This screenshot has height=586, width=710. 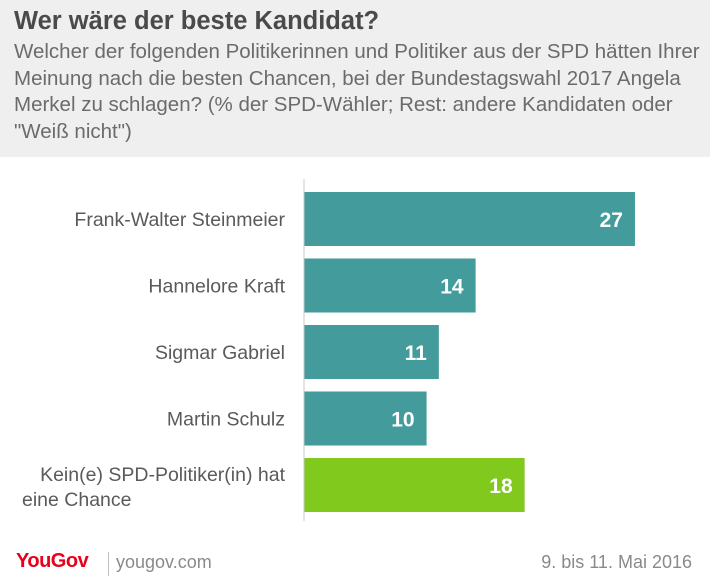 I want to click on bar-value-label: 10, so click(x=402, y=420).